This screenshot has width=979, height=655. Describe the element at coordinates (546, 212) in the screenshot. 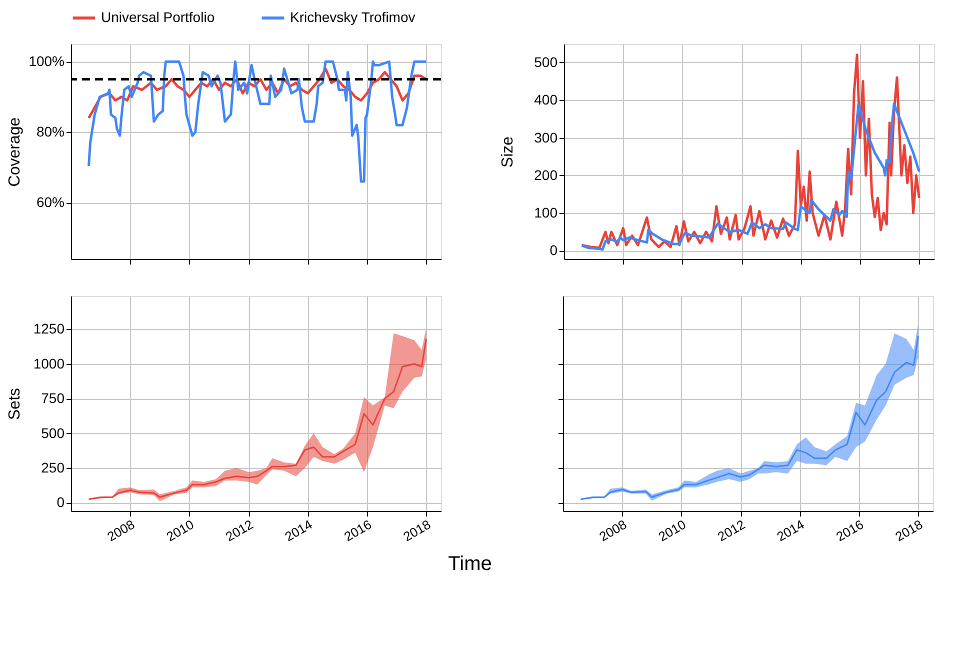

I see `y-tick-label: 100` at that location.